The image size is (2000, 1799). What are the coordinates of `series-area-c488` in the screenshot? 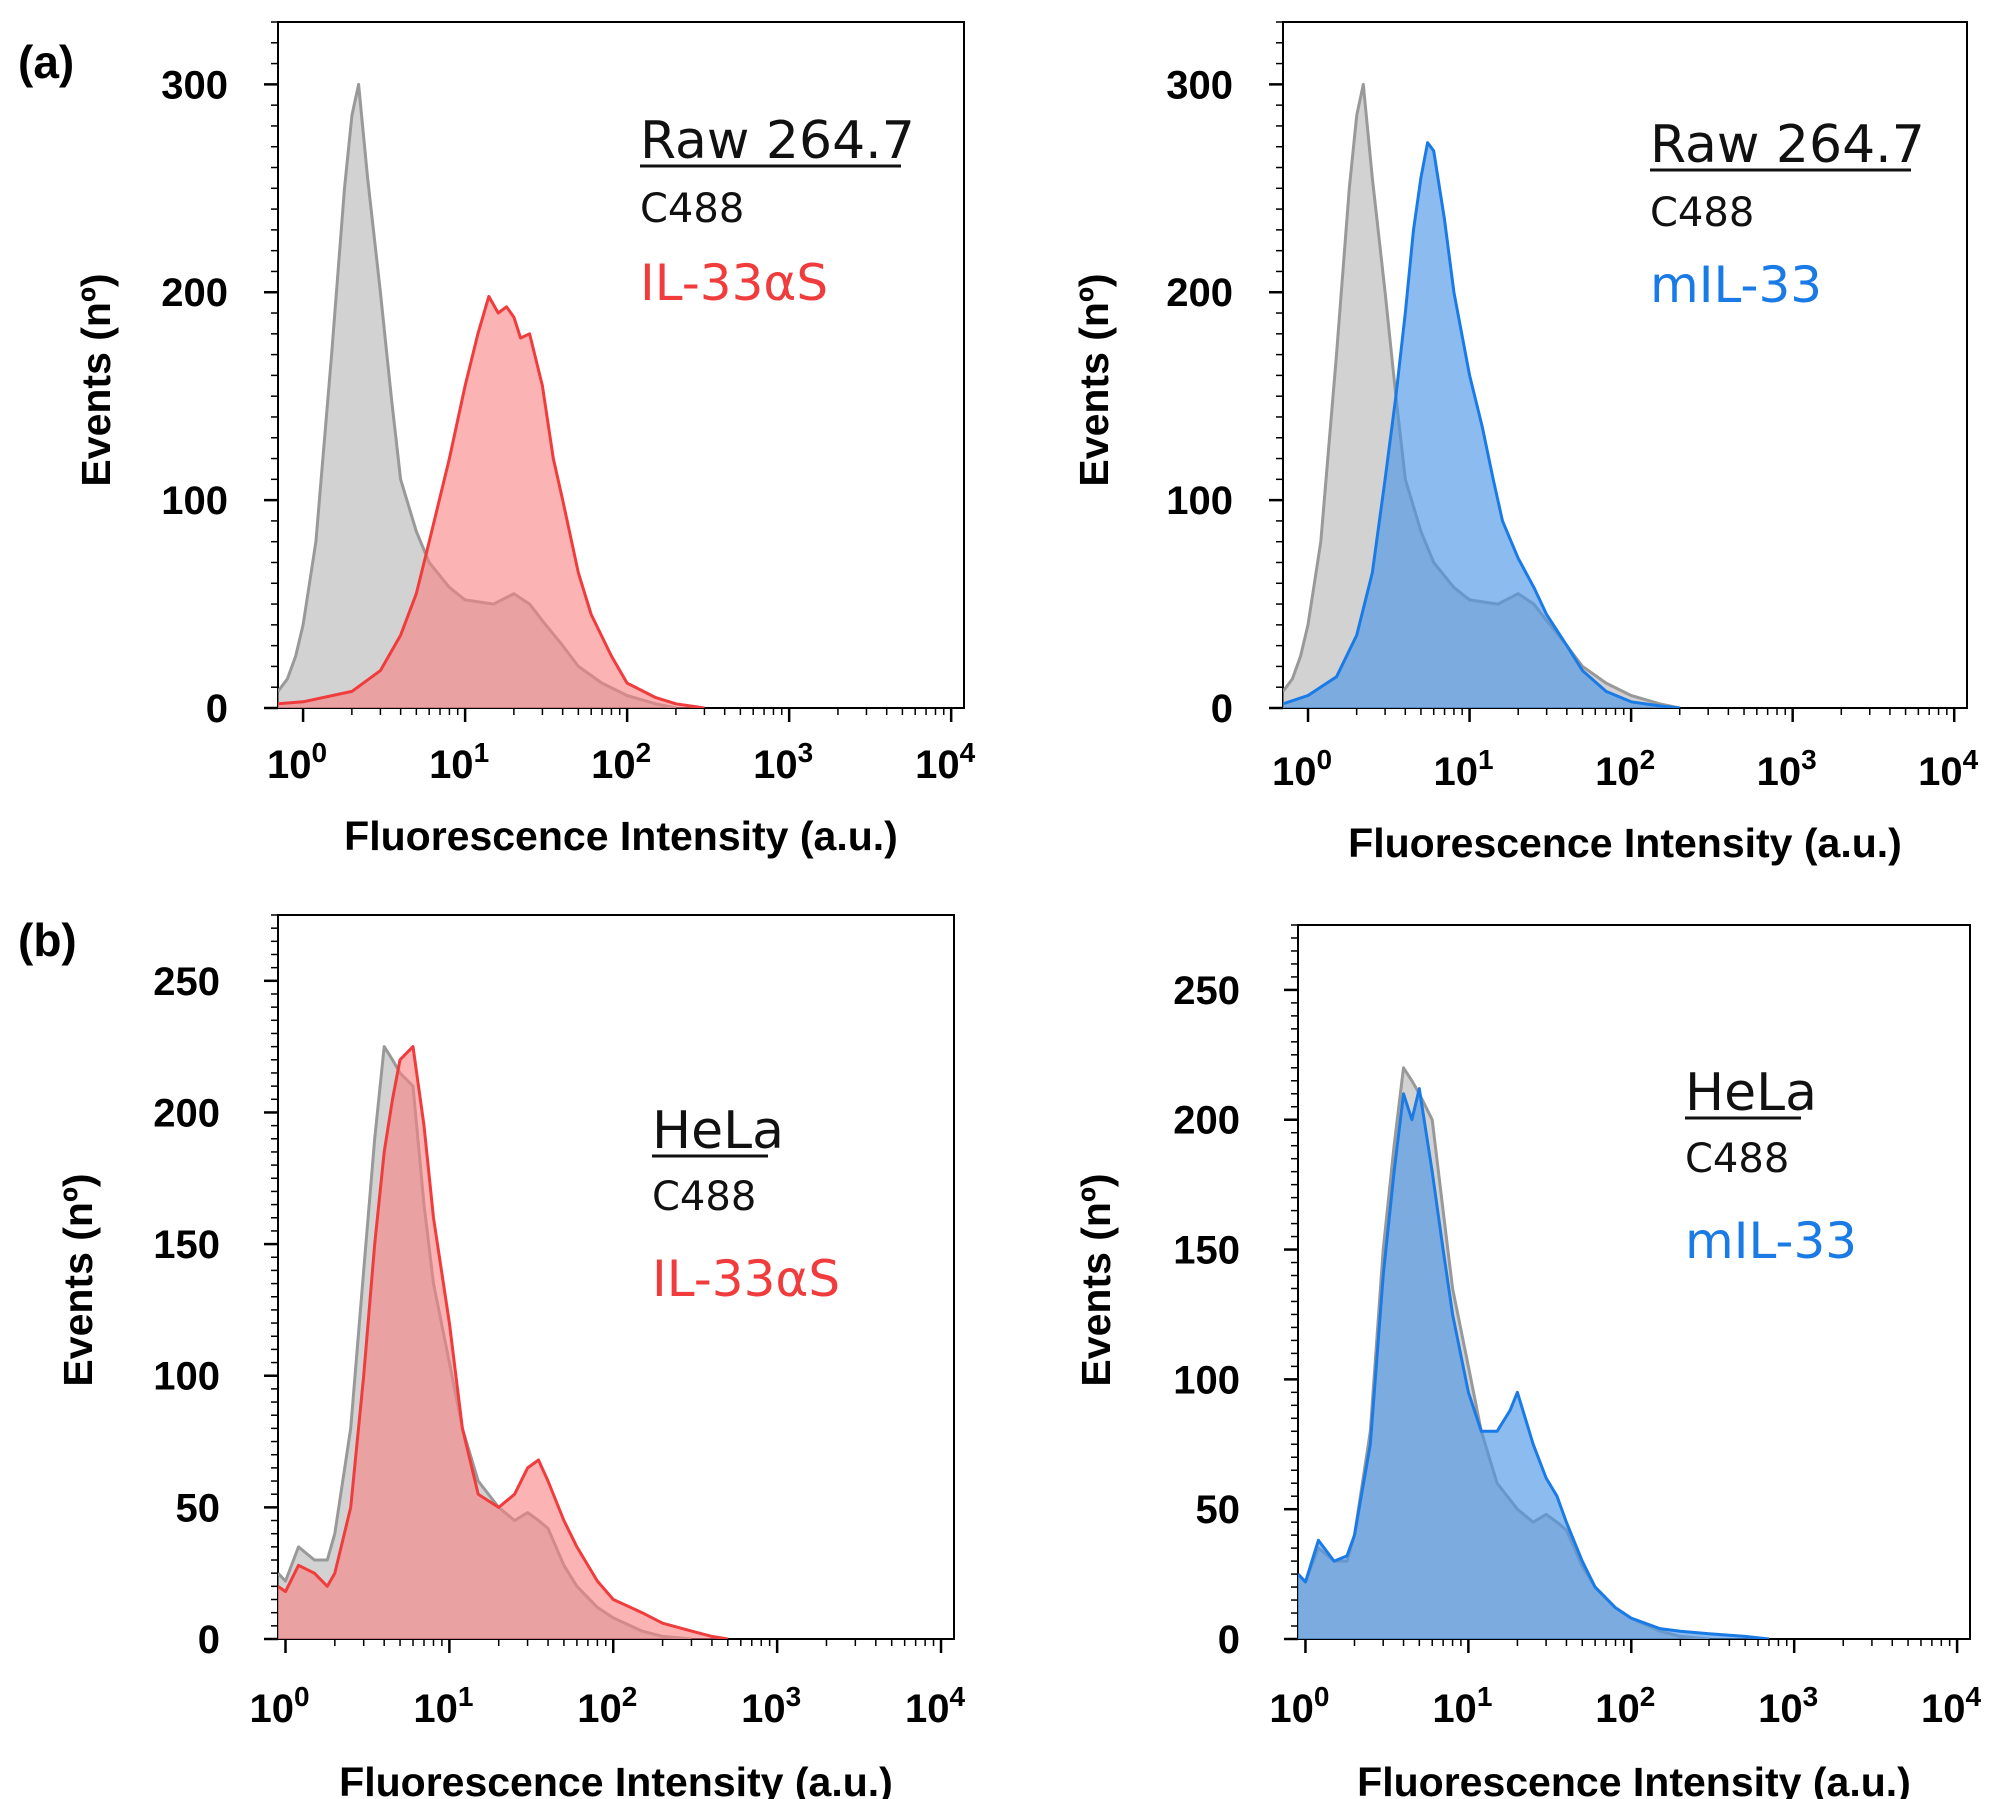 It's located at (477, 396).